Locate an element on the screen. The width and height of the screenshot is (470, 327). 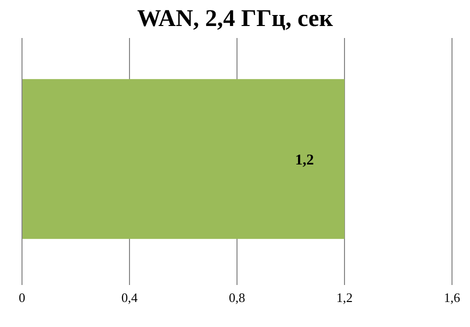
x-tick-label: 1,6 is located at coordinates (452, 297).